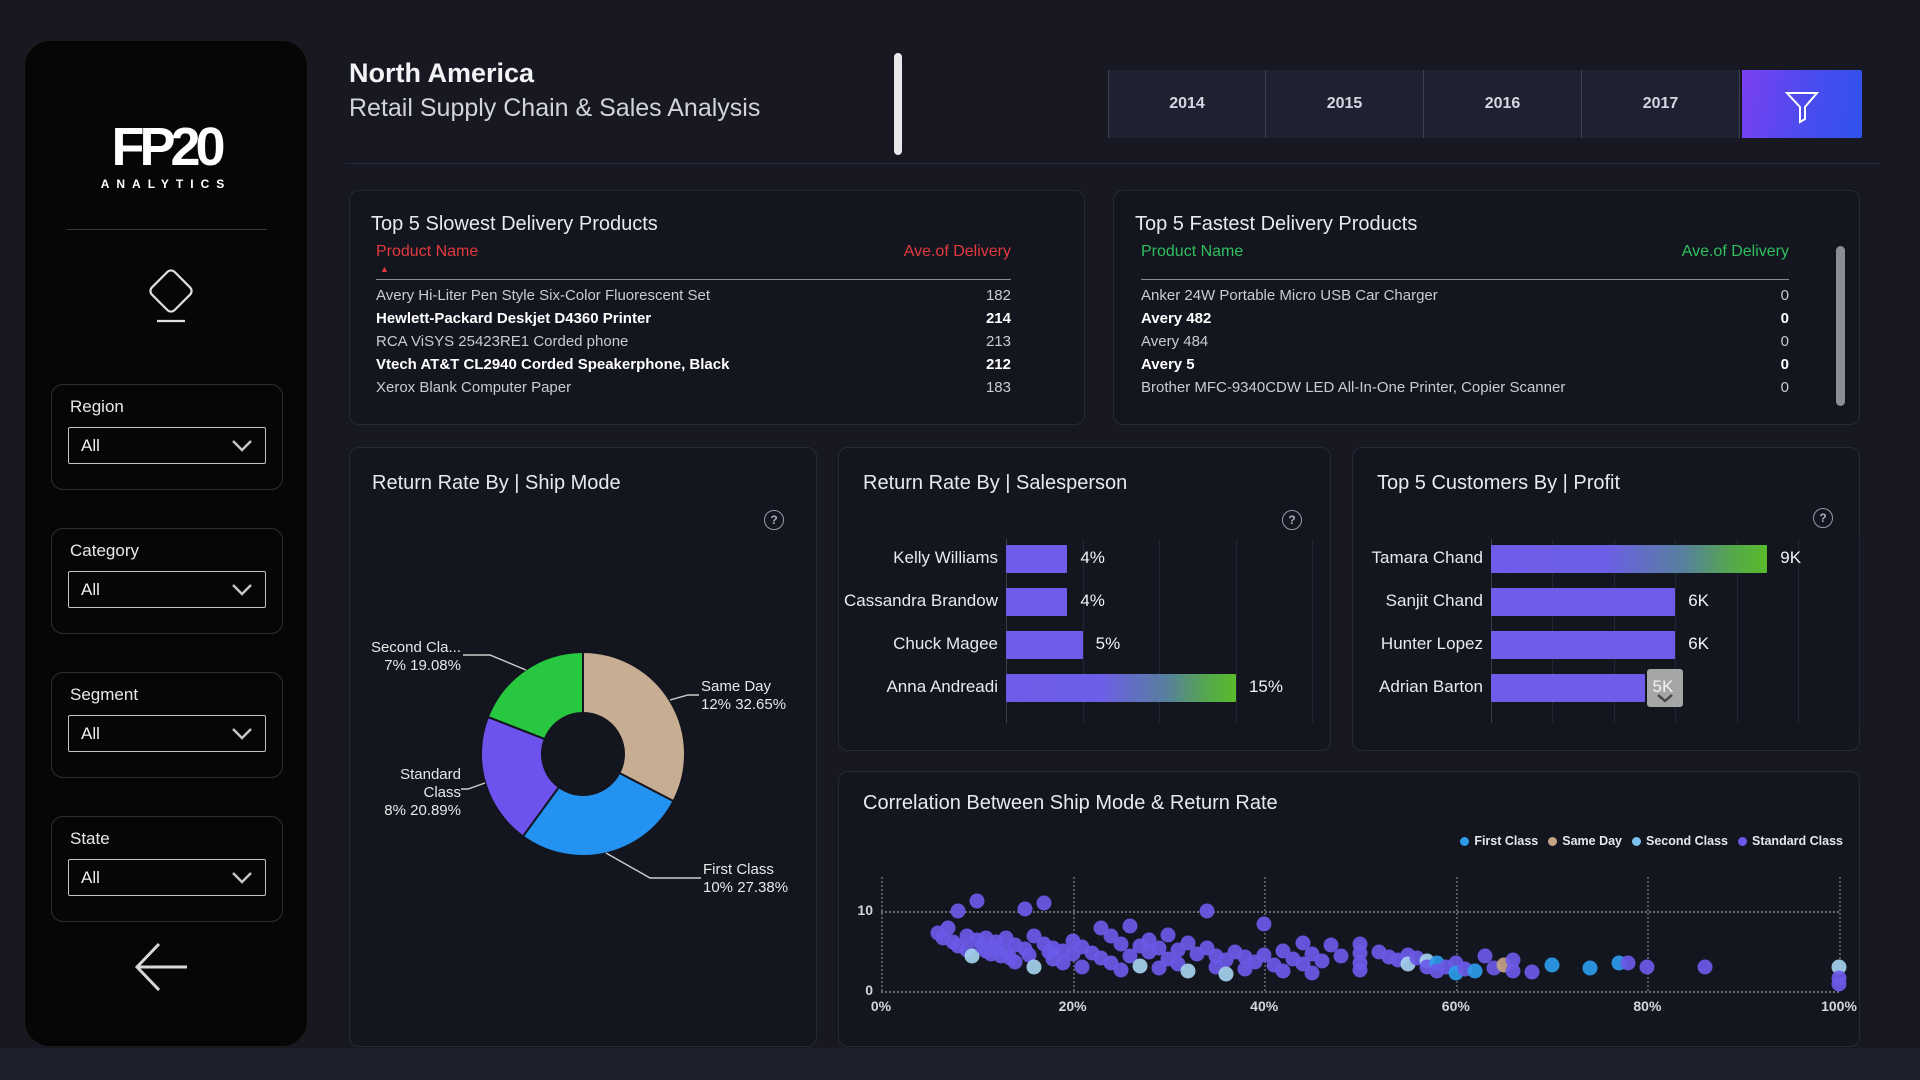  Describe the element at coordinates (1503, 104) in the screenshot. I see `year-button-2016: 2016` at that location.